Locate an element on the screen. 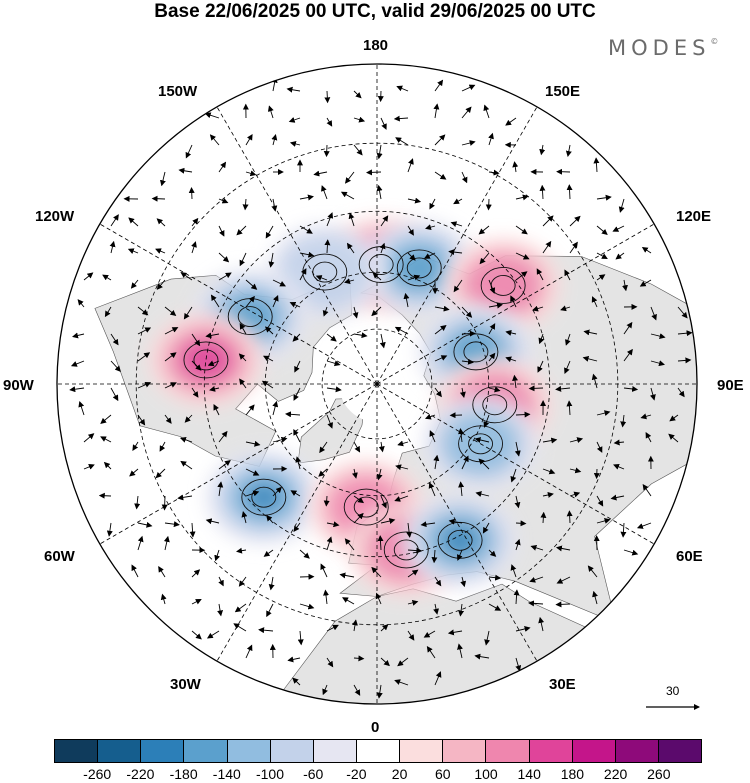  colorbar-tick-label: -100 is located at coordinates (270, 774).